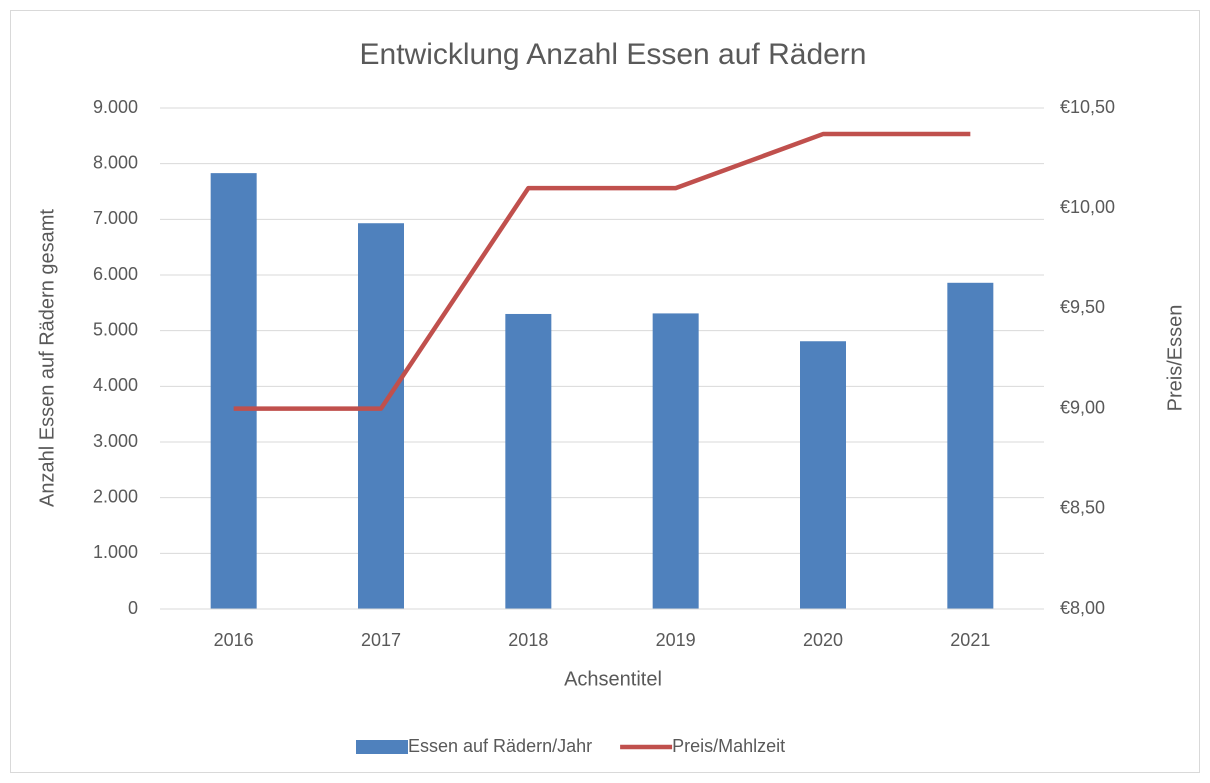 The width and height of the screenshot is (1210, 783). What do you see at coordinates (382, 747) in the screenshot?
I see `legend-swatch` at bounding box center [382, 747].